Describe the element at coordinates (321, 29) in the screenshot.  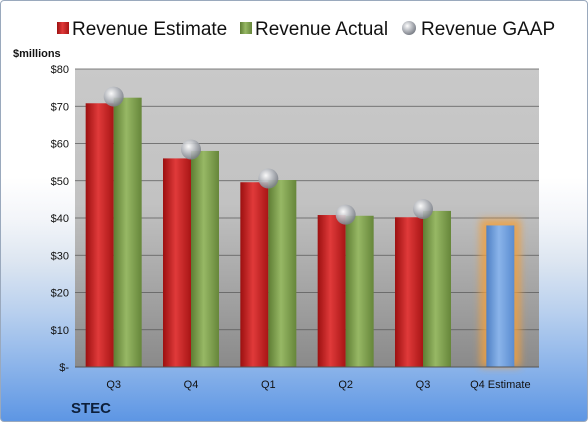
I see `legend-label-revenue-actual: Revenue Actual` at that location.